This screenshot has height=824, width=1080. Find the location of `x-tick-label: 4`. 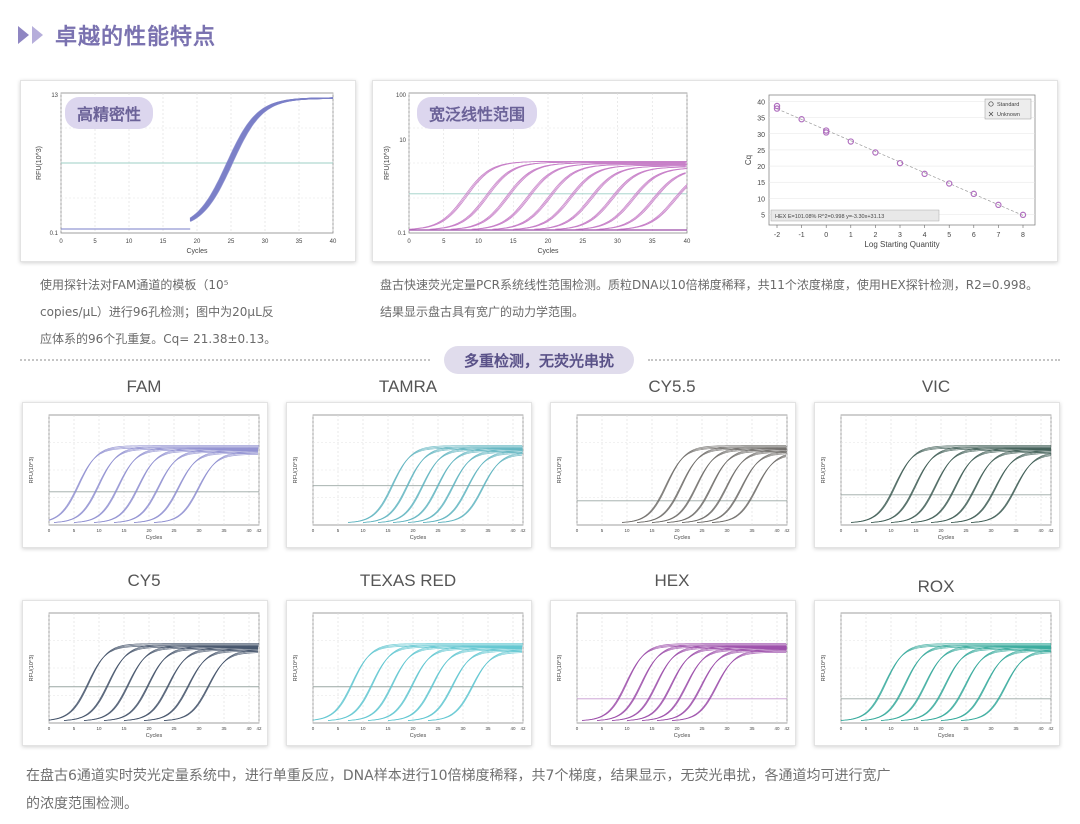

x-tick-label: 4 is located at coordinates (925, 235).